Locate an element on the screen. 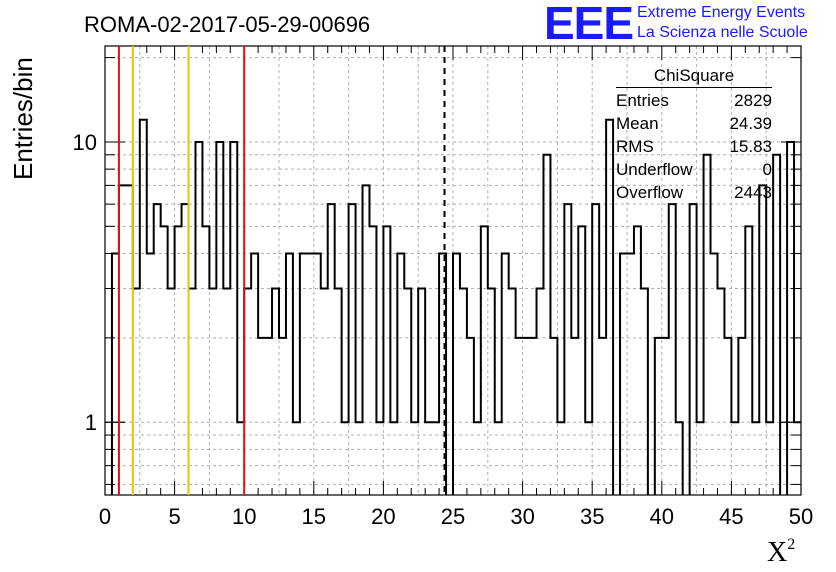 The height and width of the screenshot is (572, 836). stats-label: Underflow is located at coordinates (654, 169).